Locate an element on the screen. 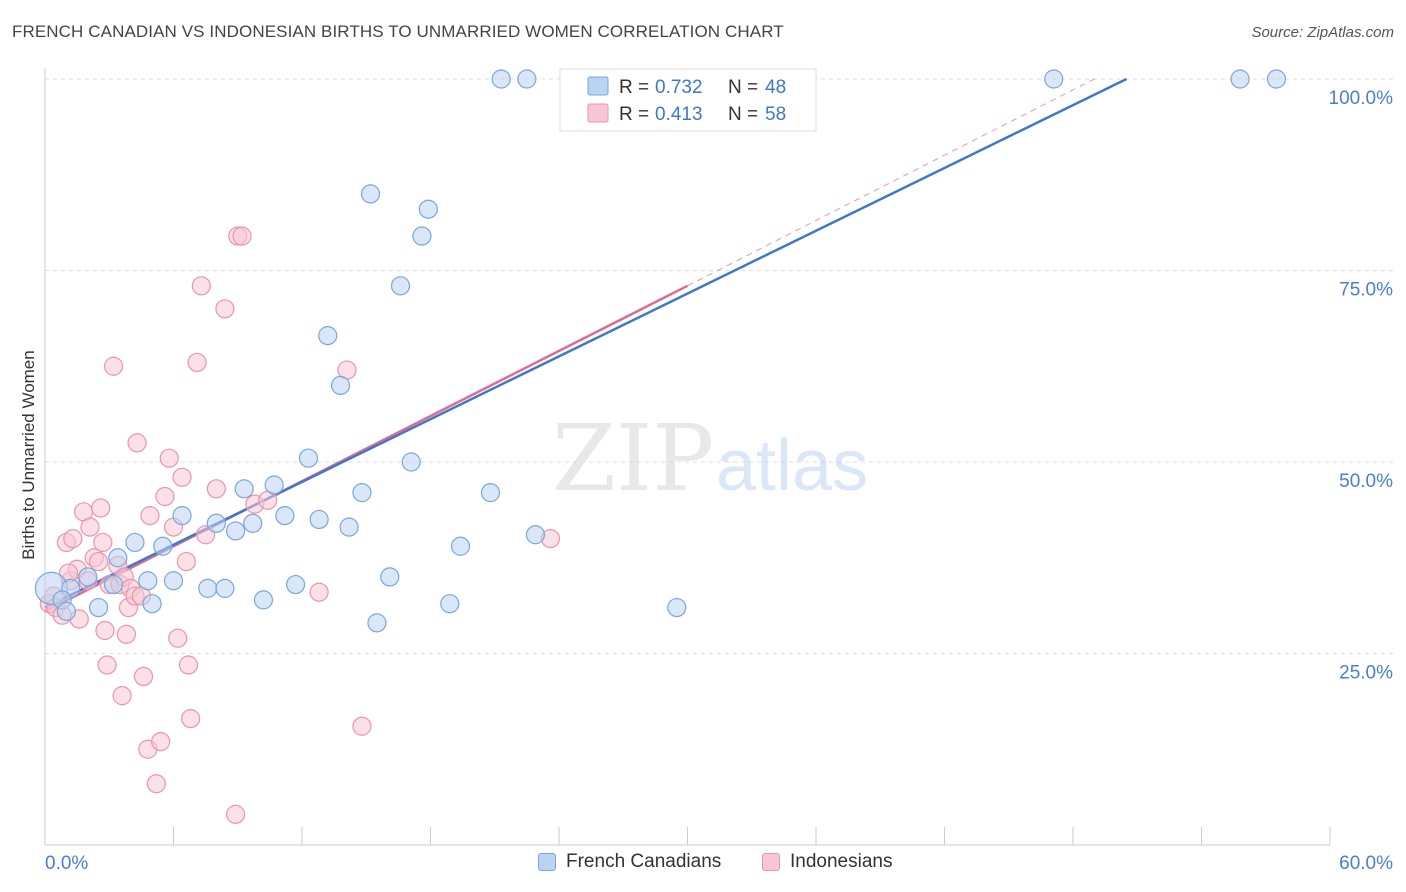 The width and height of the screenshot is (1406, 892). legend-r-value-blue: 0.732 is located at coordinates (679, 87).